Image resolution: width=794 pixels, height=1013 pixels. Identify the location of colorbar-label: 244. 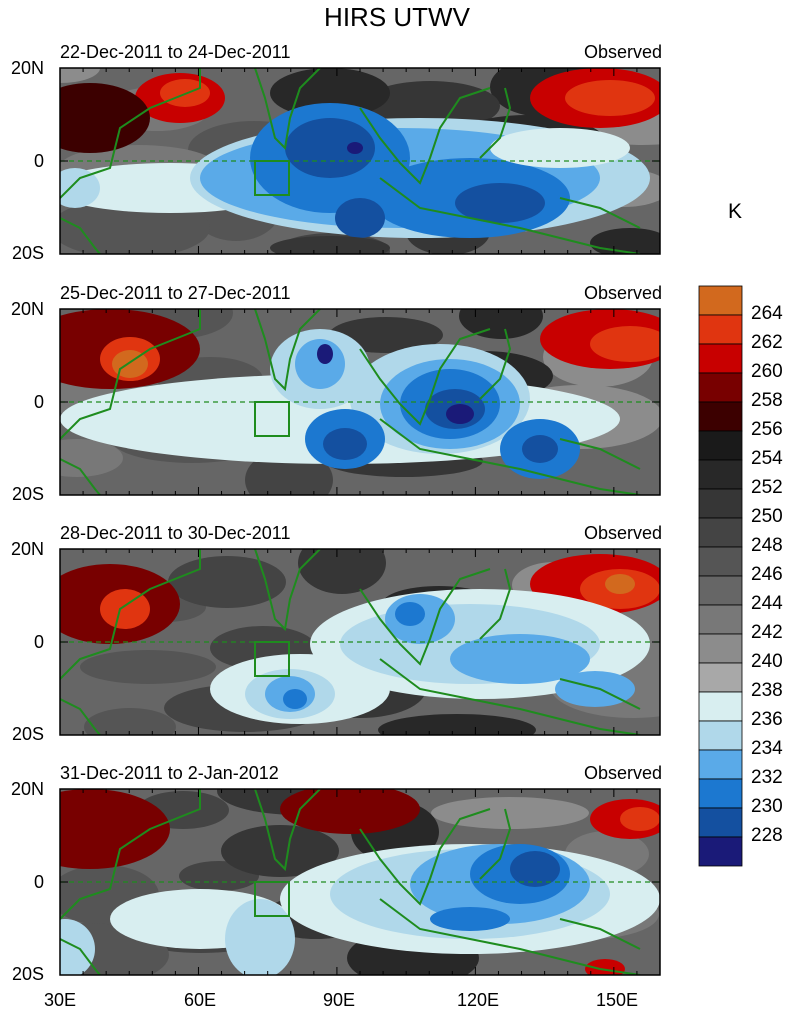
(767, 603).